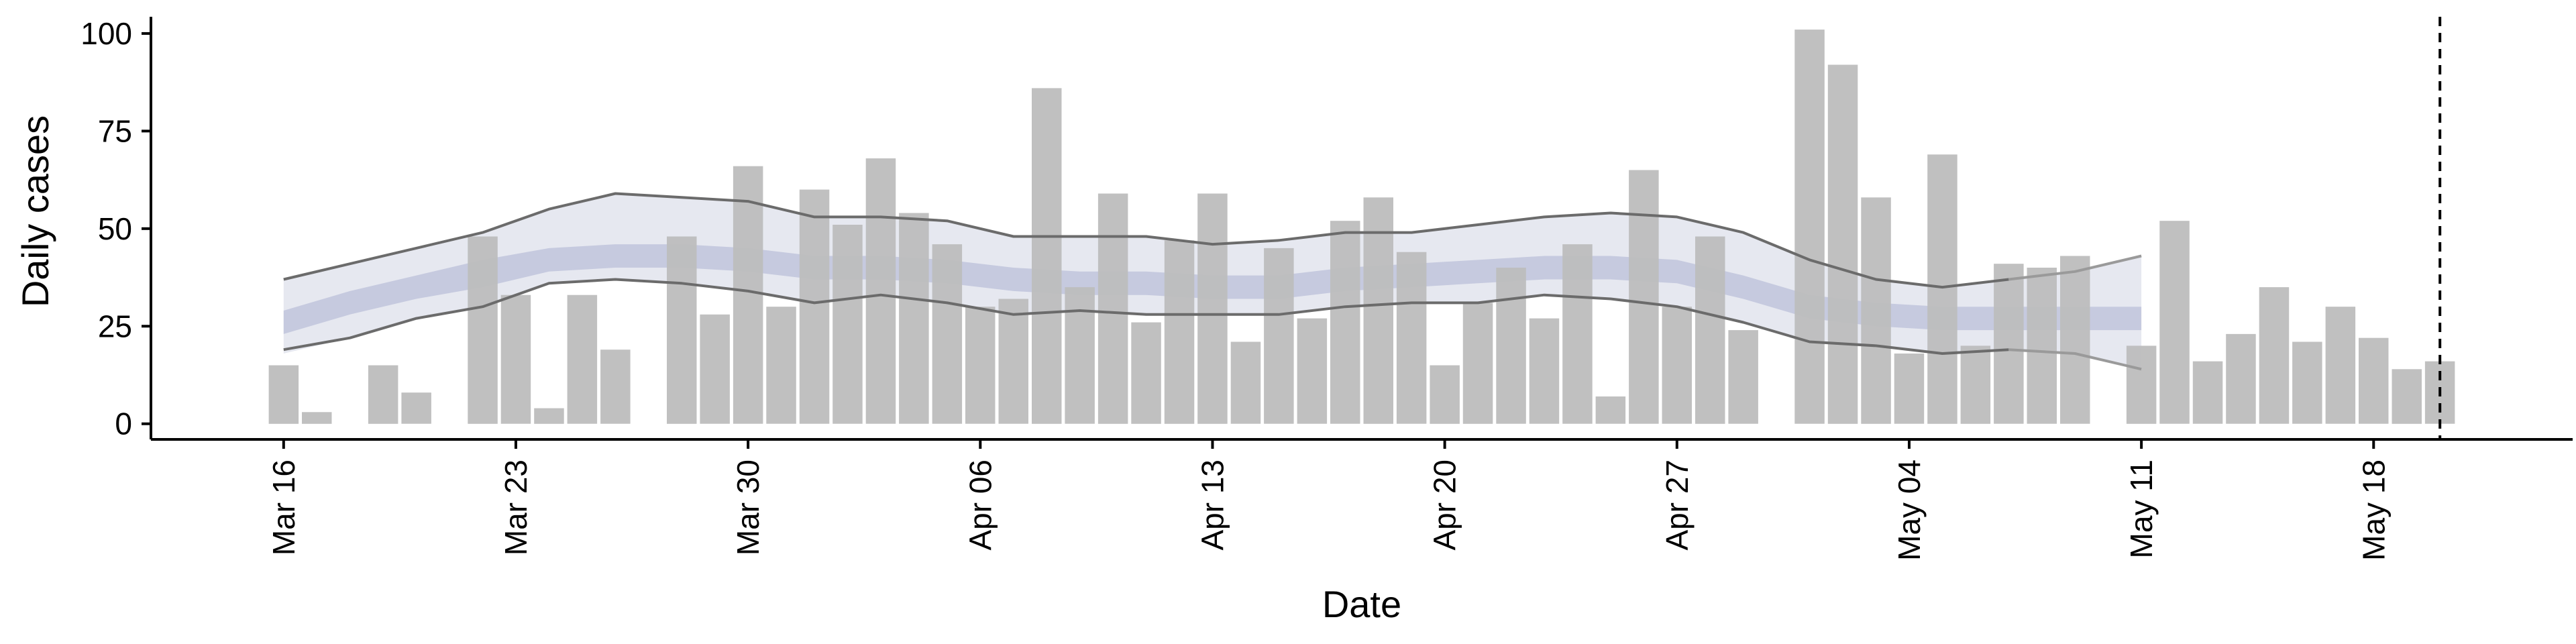 The image size is (2576, 644). Describe the element at coordinates (115, 228) in the screenshot. I see `y-tick-label: 50` at that location.